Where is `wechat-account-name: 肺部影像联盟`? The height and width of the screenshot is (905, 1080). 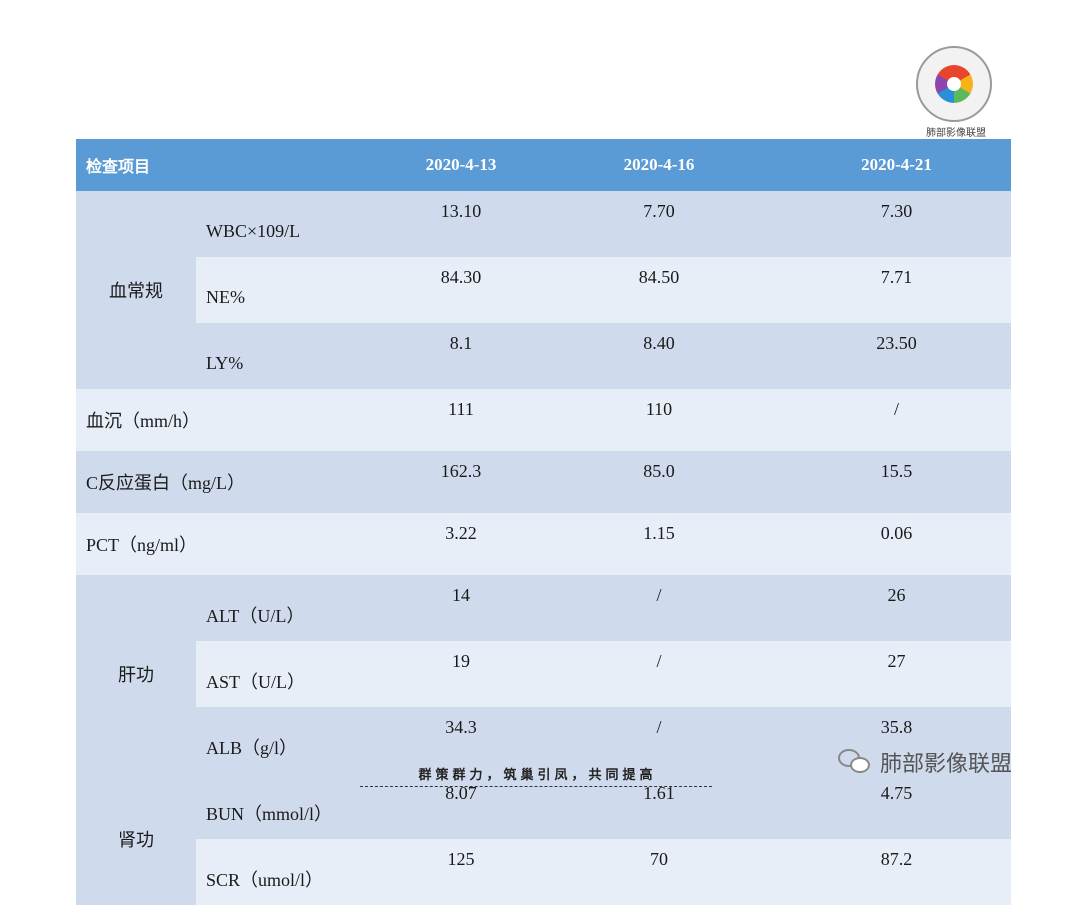
wechat-account-name: 肺部影像联盟 is located at coordinates (946, 764).